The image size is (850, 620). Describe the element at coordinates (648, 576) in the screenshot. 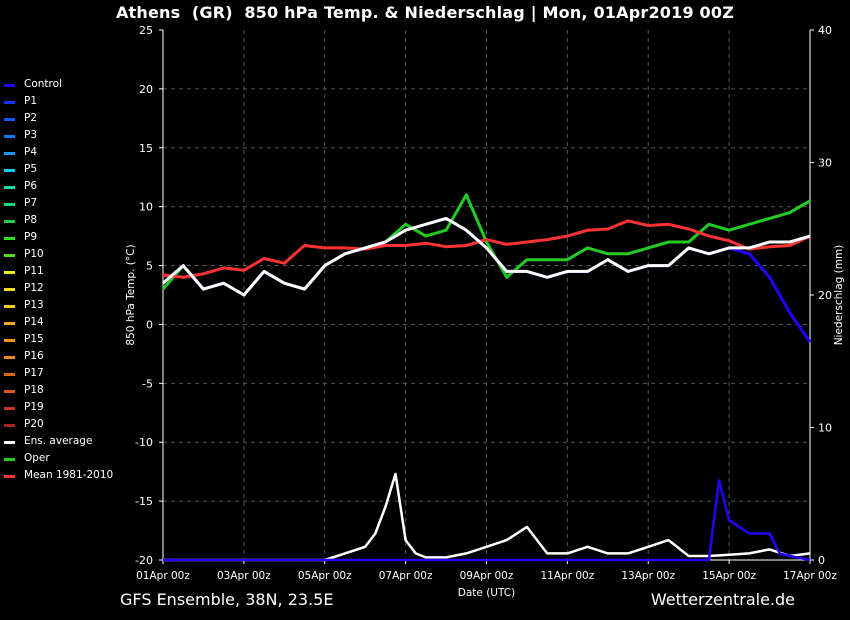

I see `x-tick-label: 13Apr 00z` at that location.